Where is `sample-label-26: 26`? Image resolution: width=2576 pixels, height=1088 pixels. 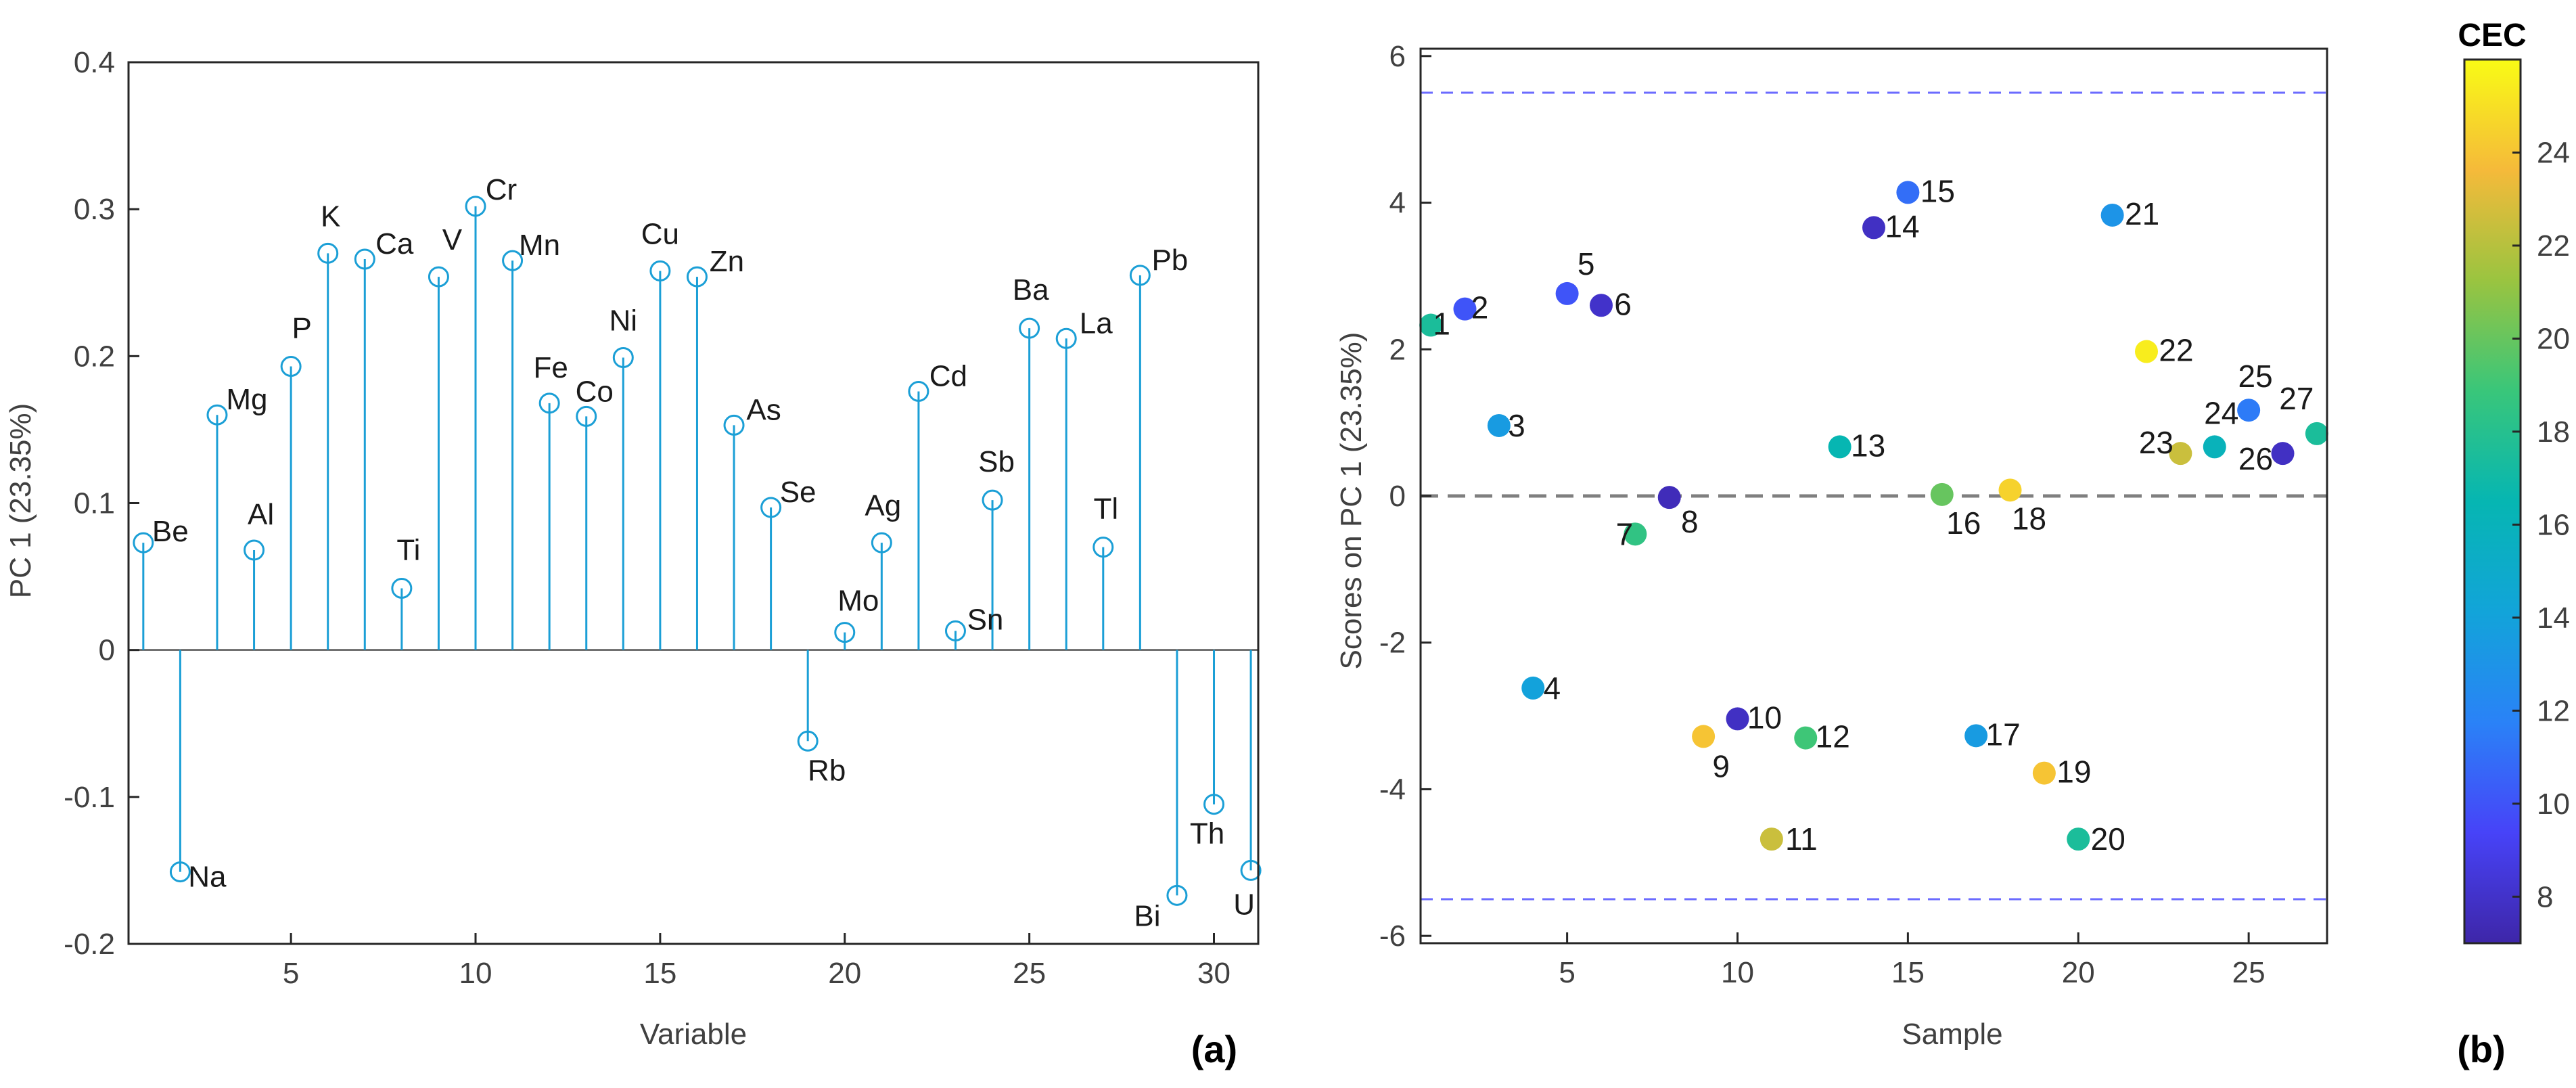 sample-label-26: 26 is located at coordinates (2255, 459).